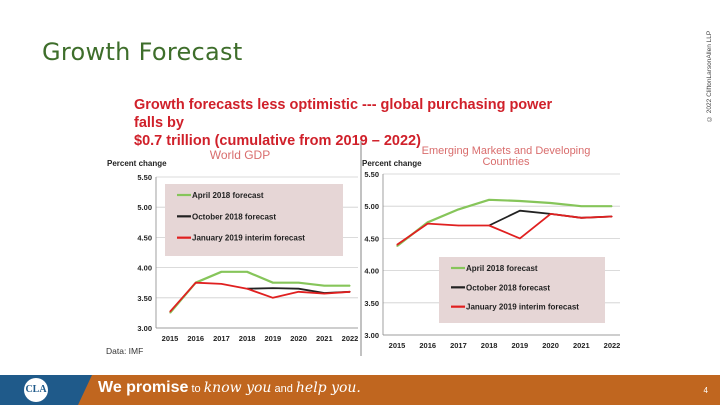 The width and height of the screenshot is (720, 405). I want to click on tagline-know-you: know you, so click(237, 388).